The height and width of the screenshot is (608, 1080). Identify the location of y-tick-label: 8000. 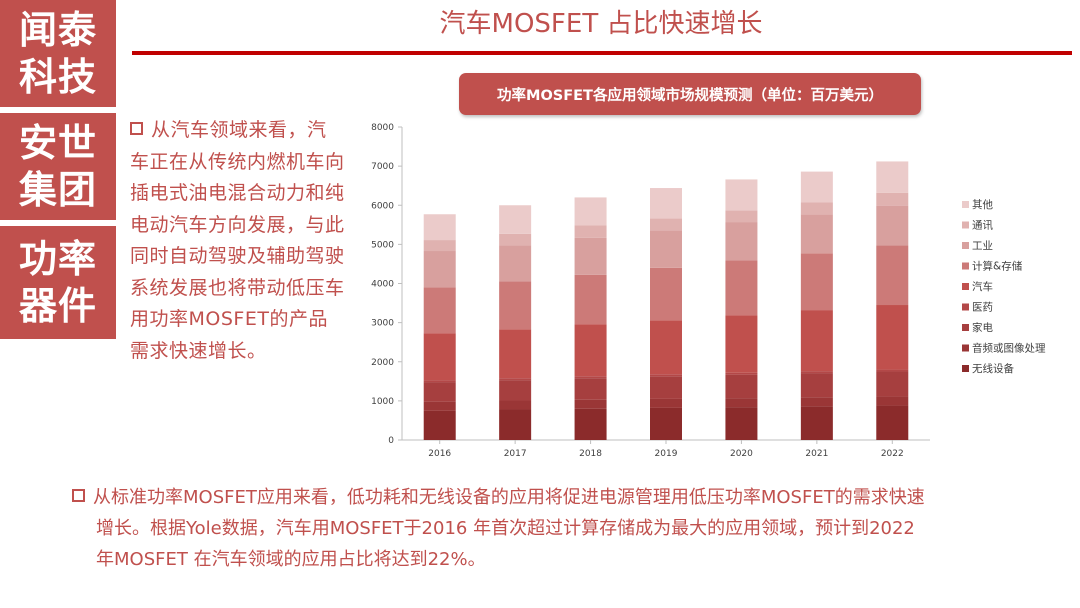
(382, 128).